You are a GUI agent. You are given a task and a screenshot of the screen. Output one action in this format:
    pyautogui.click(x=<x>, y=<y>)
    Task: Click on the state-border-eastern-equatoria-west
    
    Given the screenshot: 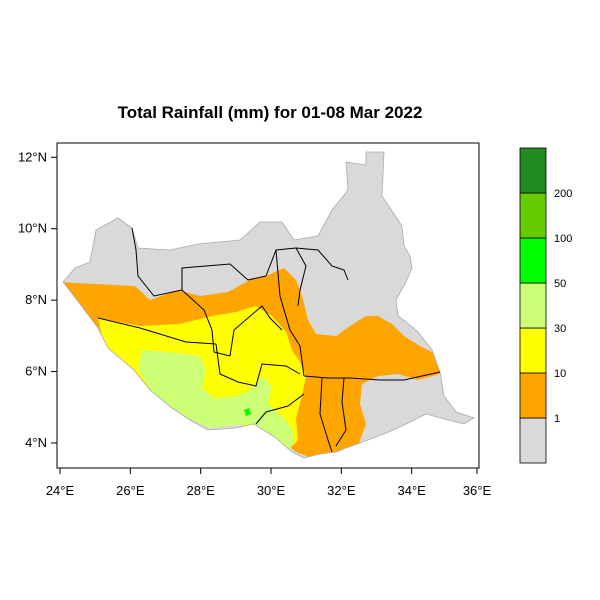 What is the action you would take?
    pyautogui.click(x=341, y=412)
    